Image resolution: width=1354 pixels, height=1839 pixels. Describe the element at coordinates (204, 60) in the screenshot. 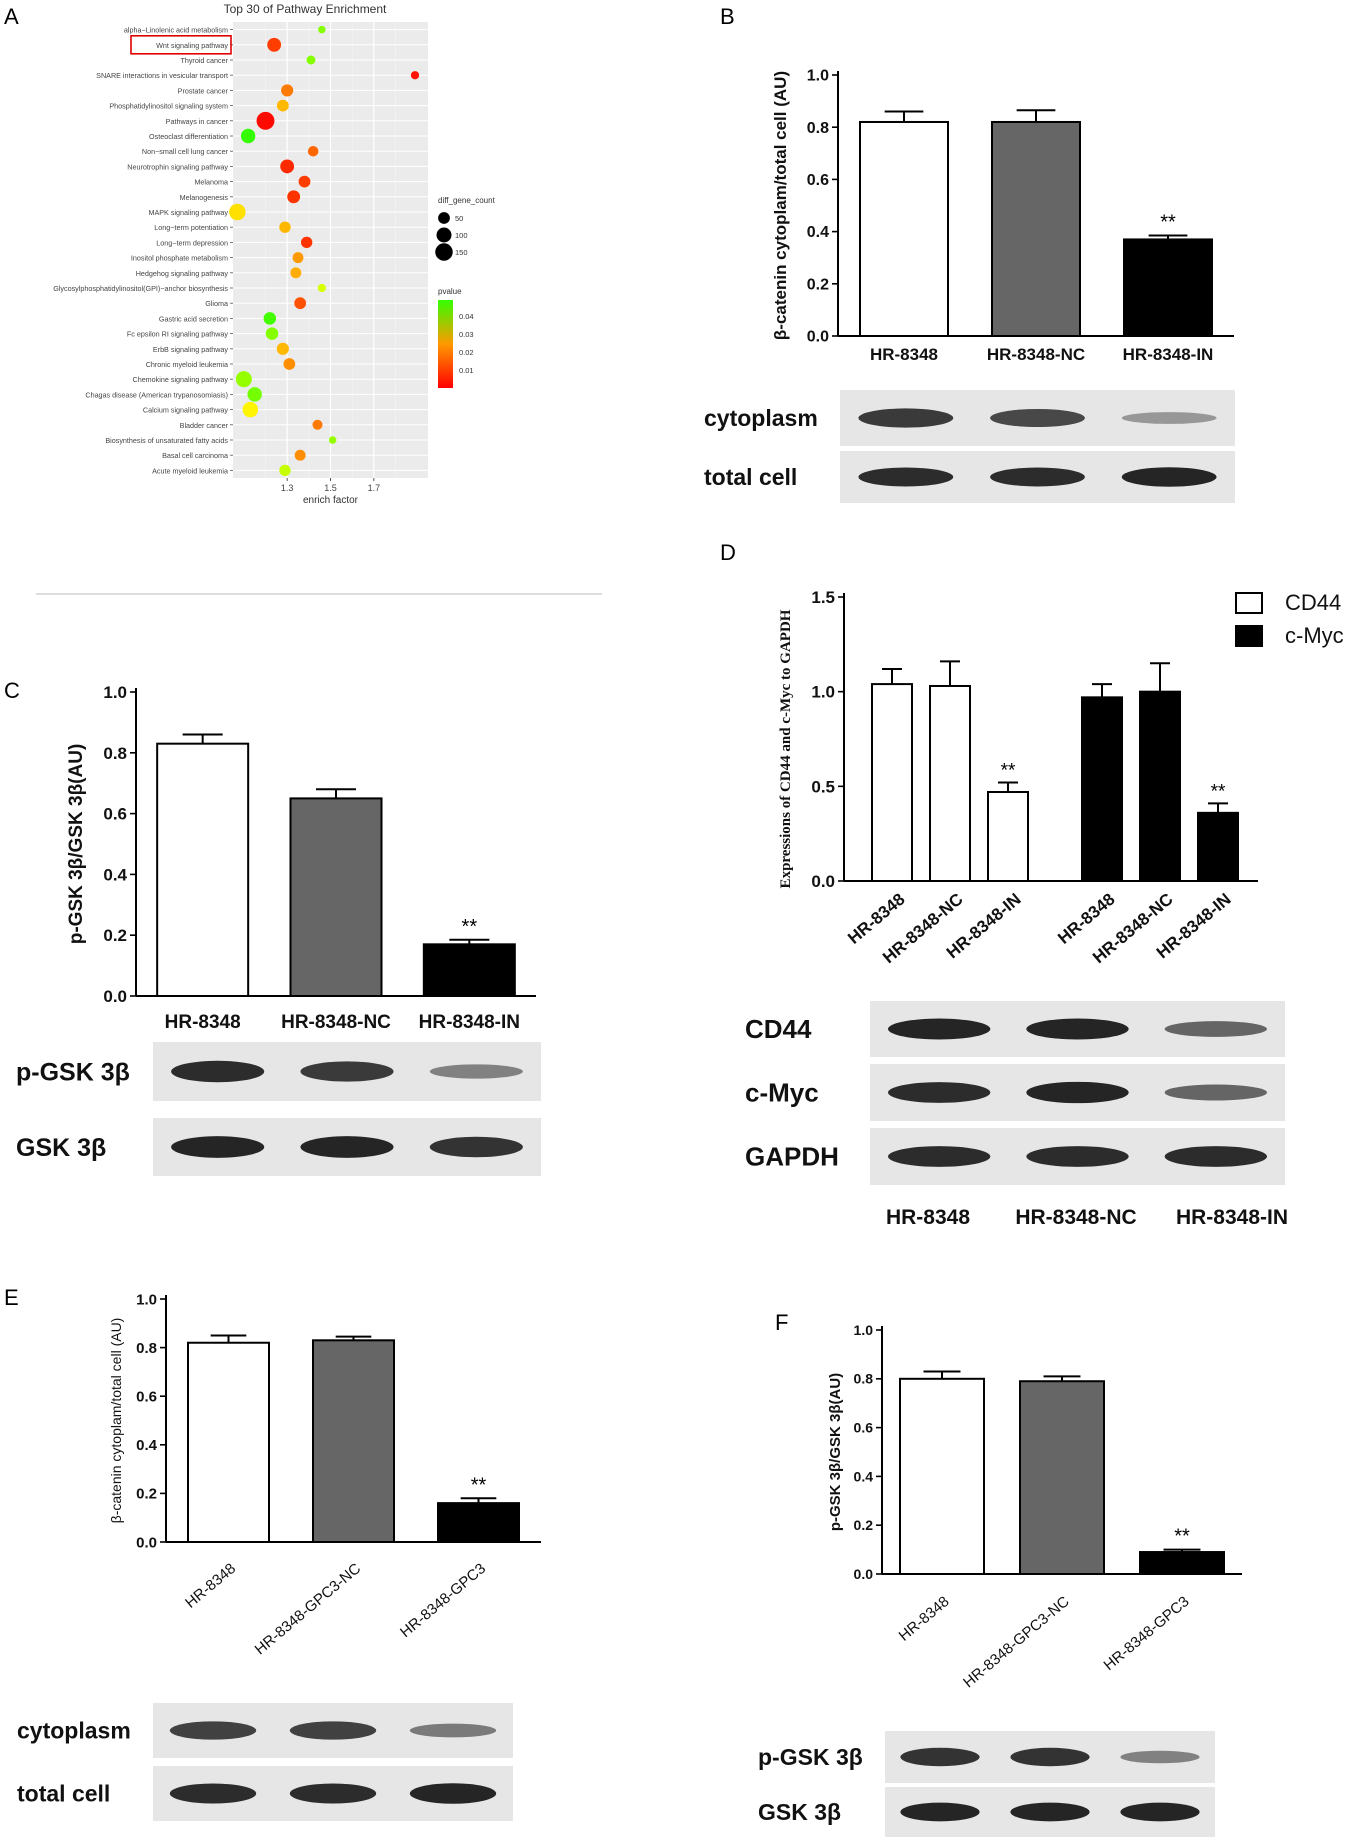

I see `y-tick-label-thyroid-cancer: Thyroid cancer` at that location.